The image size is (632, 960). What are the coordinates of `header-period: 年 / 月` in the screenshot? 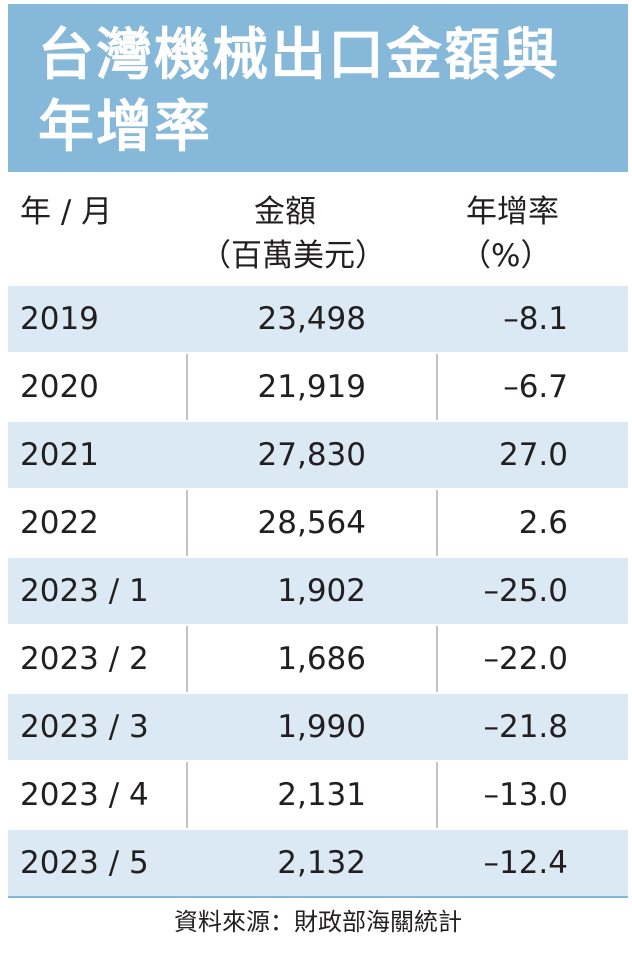 It's located at (66, 212).